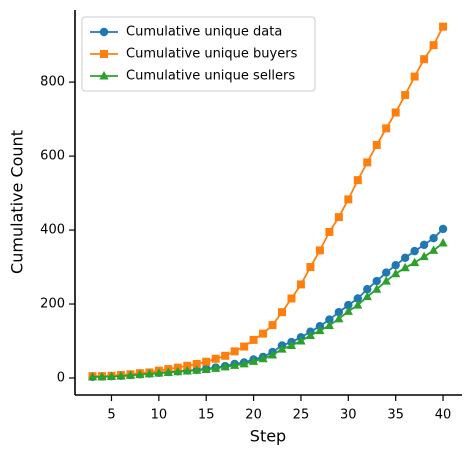 Image resolution: width=472 pixels, height=457 pixels. What do you see at coordinates (443, 415) in the screenshot?
I see `x-tick-label: 40` at bounding box center [443, 415].